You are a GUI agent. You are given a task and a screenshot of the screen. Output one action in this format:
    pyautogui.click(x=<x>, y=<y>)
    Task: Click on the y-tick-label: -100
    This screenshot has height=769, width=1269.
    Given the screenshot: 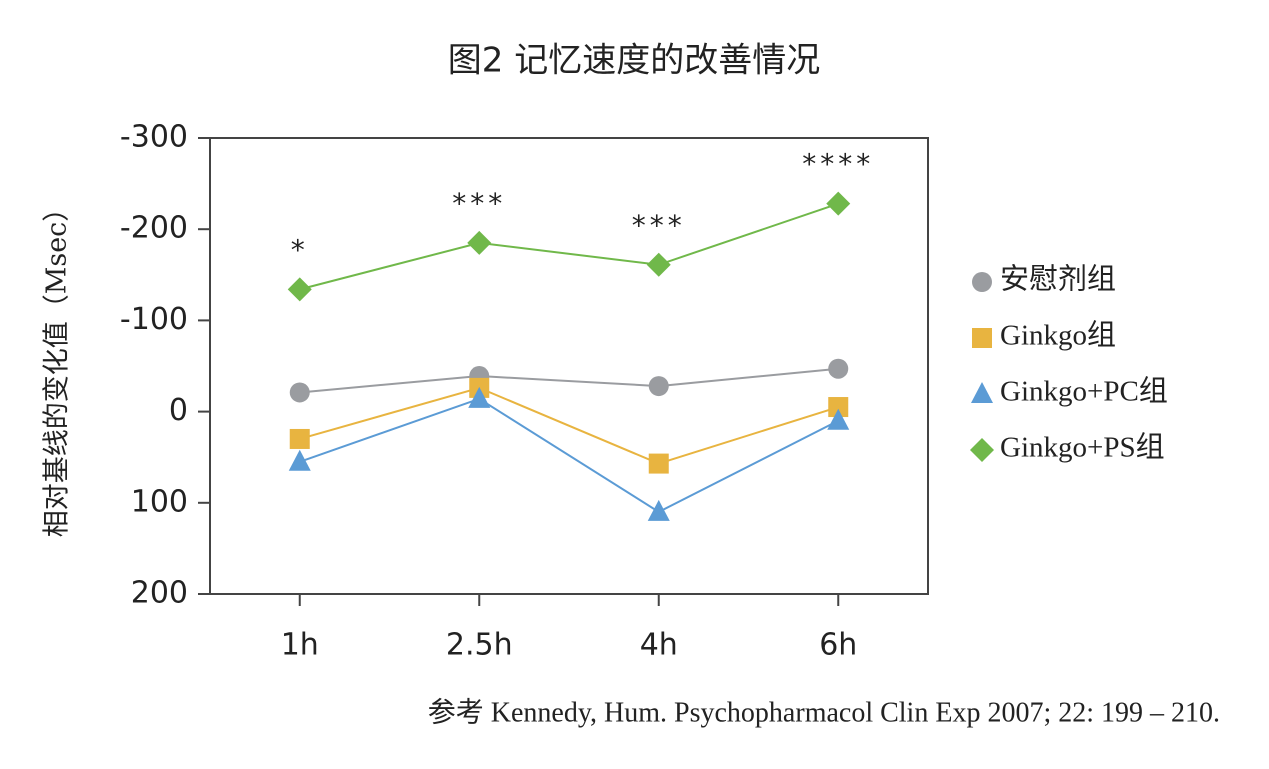 What is the action you would take?
    pyautogui.click(x=154, y=319)
    